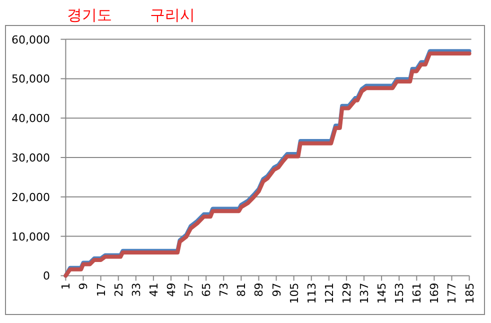 This screenshot has width=491, height=323. Describe the element at coordinates (189, 289) in the screenshot. I see `x-tick-label: 57` at that location.